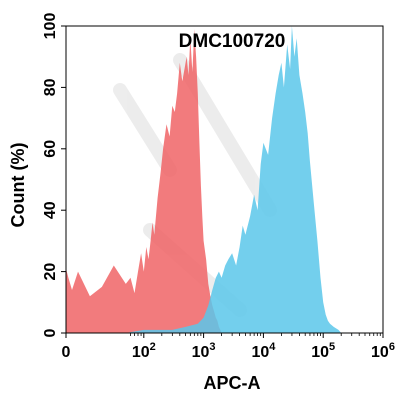 This screenshot has height=401, width=400. Describe the element at coordinates (50, 149) in the screenshot. I see `y-tick-label: 60` at that location.